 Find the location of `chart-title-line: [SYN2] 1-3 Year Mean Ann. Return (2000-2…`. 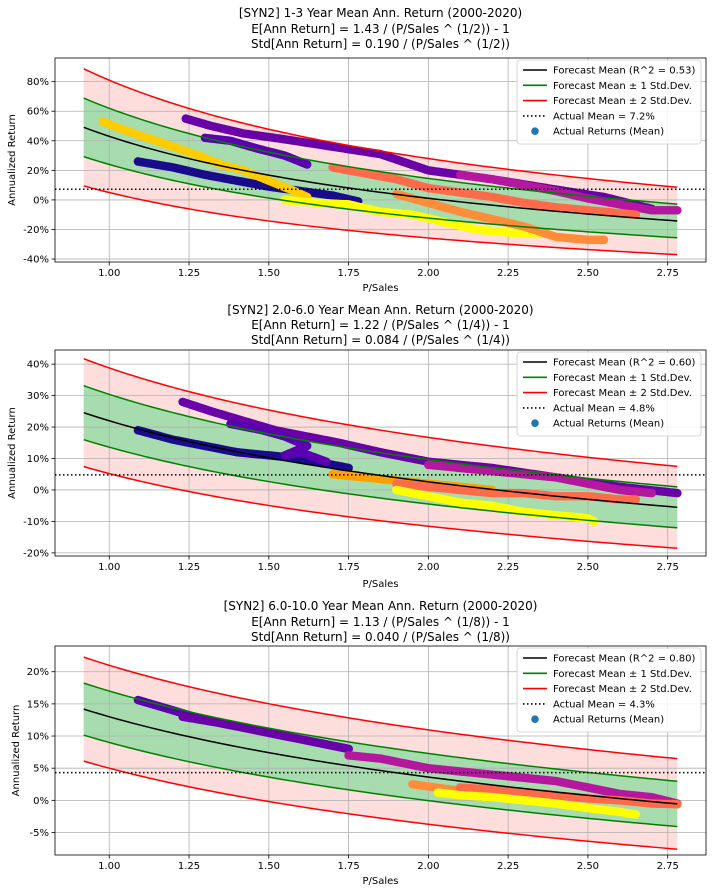

chart-title-line: [SYN2] 1-3 Year Mean Ann. Return (2000-2… is located at coordinates (380, 13).